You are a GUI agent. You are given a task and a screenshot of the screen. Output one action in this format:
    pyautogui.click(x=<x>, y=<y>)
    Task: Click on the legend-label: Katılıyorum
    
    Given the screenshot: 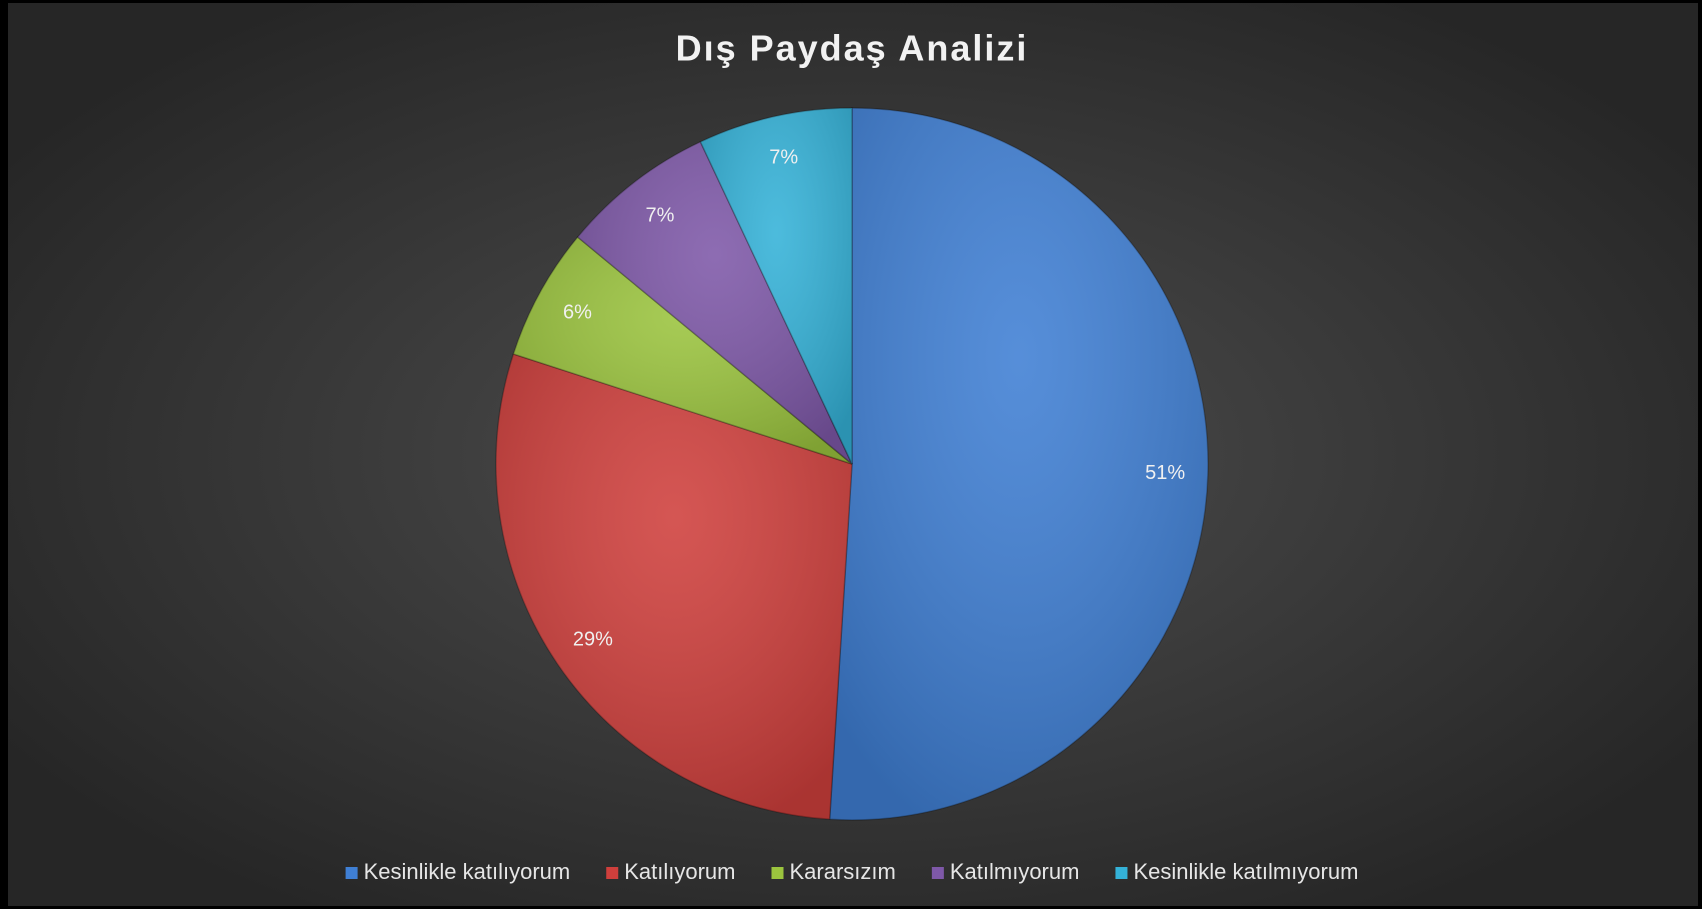 What is the action you would take?
    pyautogui.click(x=679, y=871)
    